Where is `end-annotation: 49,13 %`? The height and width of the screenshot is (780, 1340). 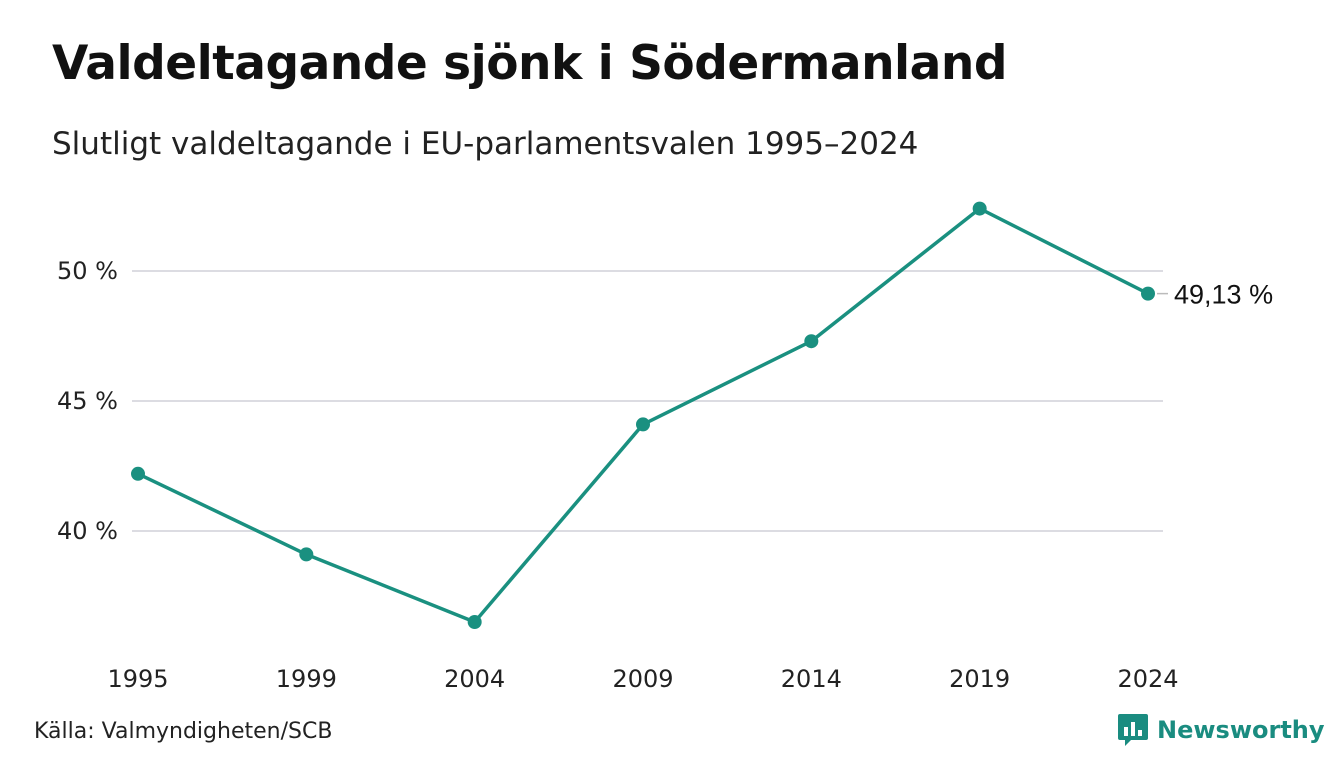 end-annotation: 49,13 % is located at coordinates (1215, 295).